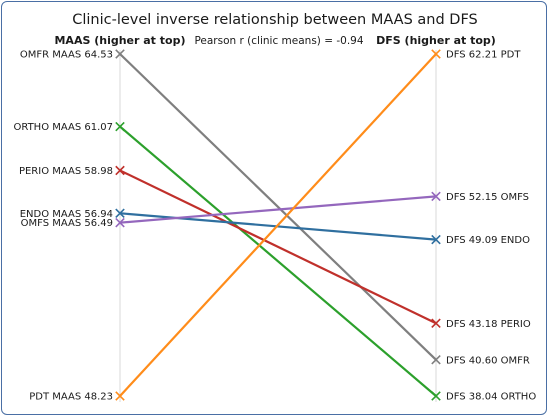  What do you see at coordinates (63, 127) in the screenshot?
I see `maas-label-ortho: ORTHO MAAS 61.07` at bounding box center [63, 127].